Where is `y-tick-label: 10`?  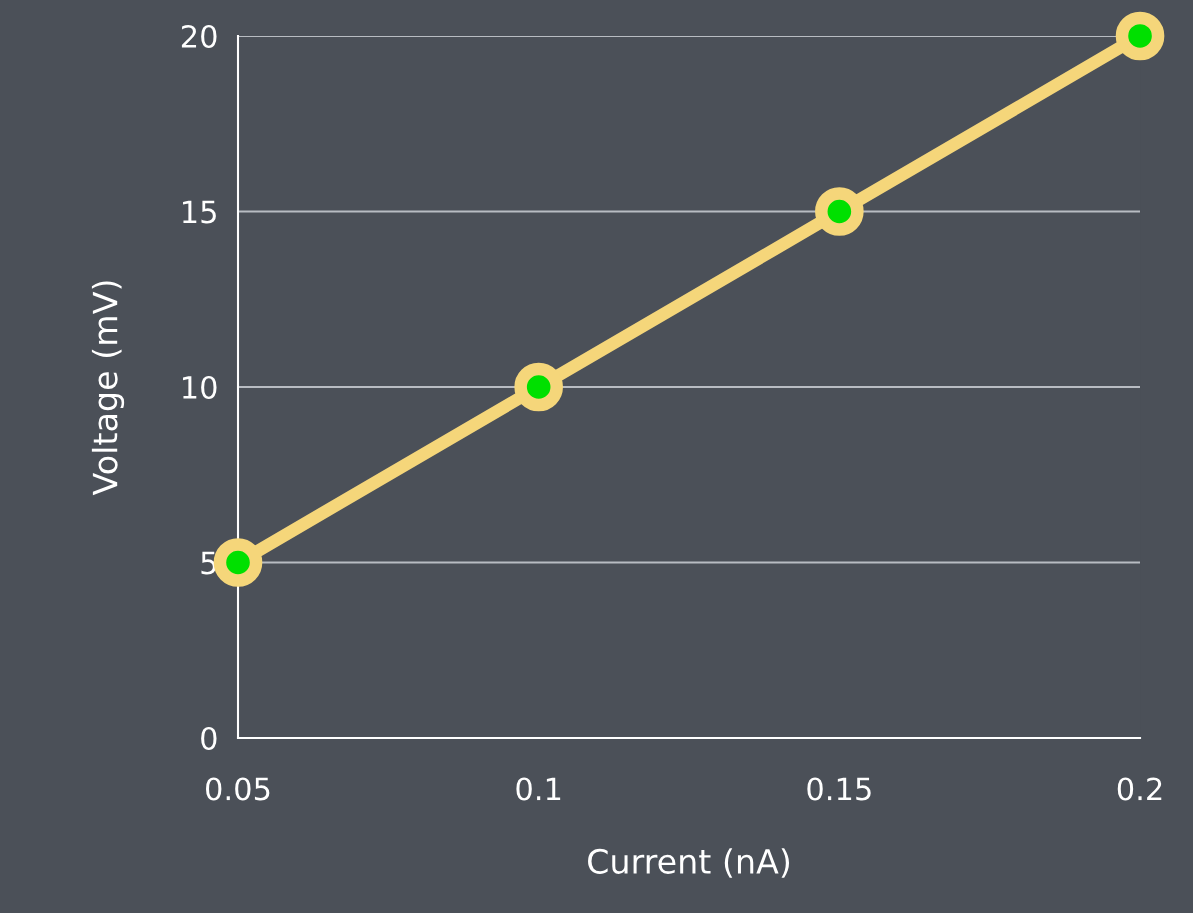
y-tick-label: 10 is located at coordinates (200, 387).